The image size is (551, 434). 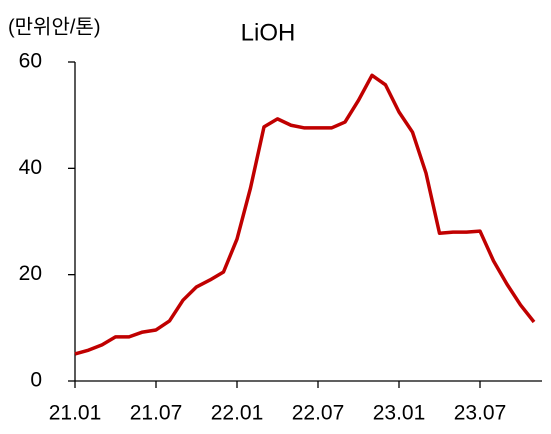 What do you see at coordinates (54, 26) in the screenshot?
I see `y-axis-label: (만위안/톤)` at bounding box center [54, 26].